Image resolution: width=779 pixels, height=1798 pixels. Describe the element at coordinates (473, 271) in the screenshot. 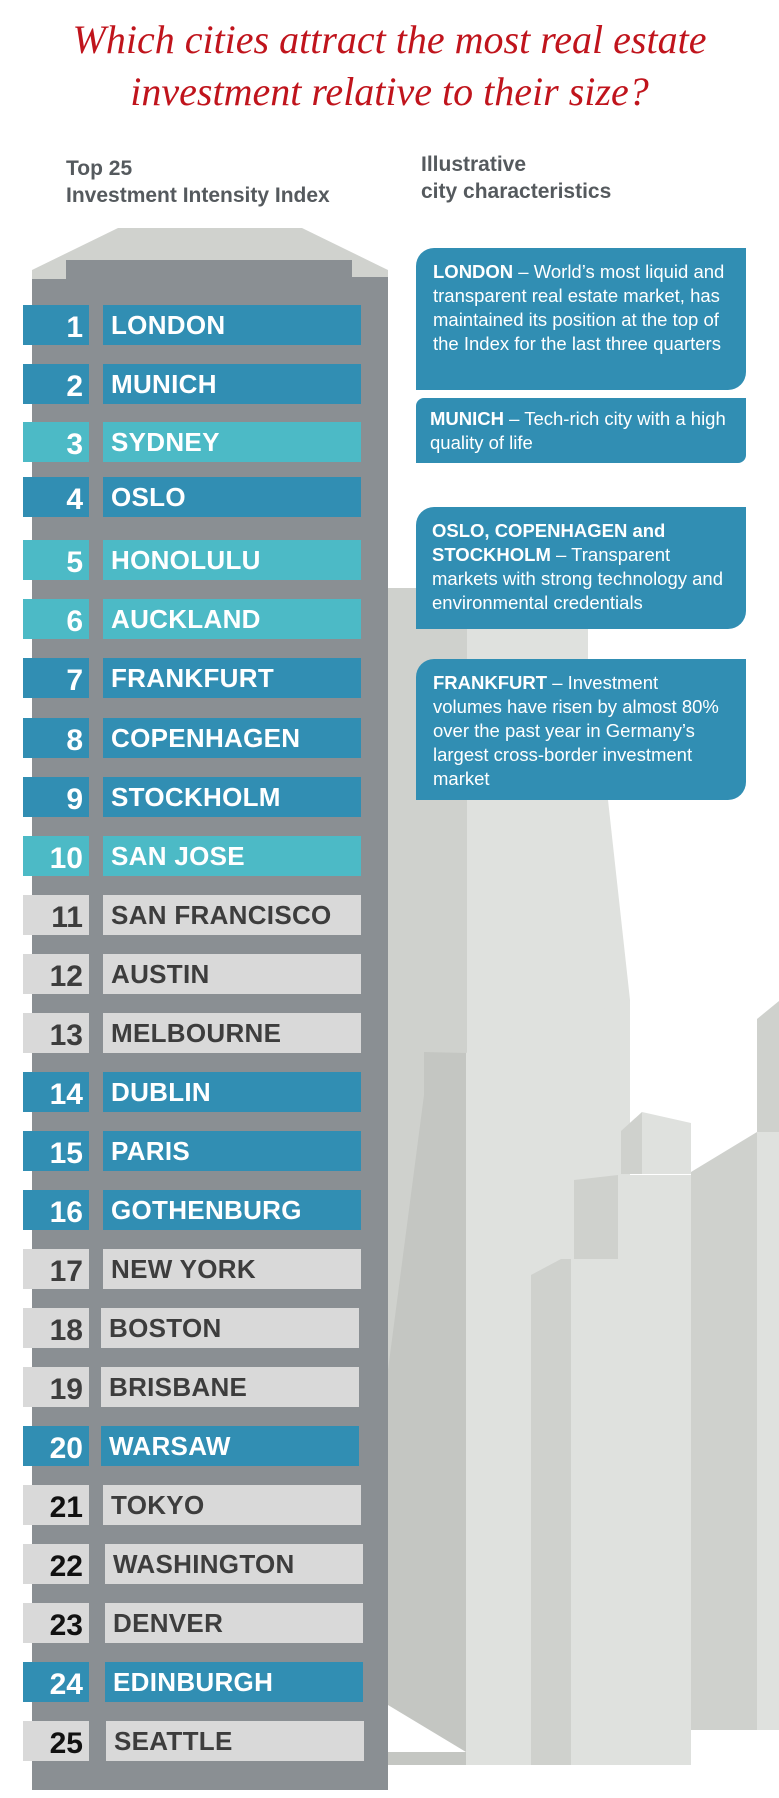

I see `callout-london-city: LONDON` at that location.